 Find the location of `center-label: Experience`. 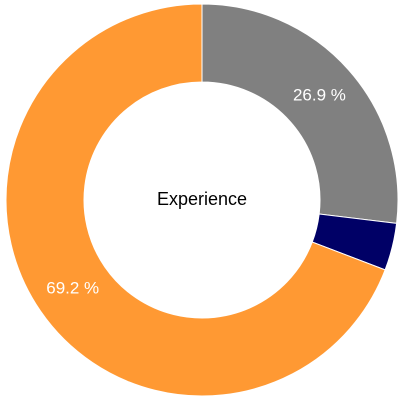

center-label: Experience is located at coordinates (202, 199).